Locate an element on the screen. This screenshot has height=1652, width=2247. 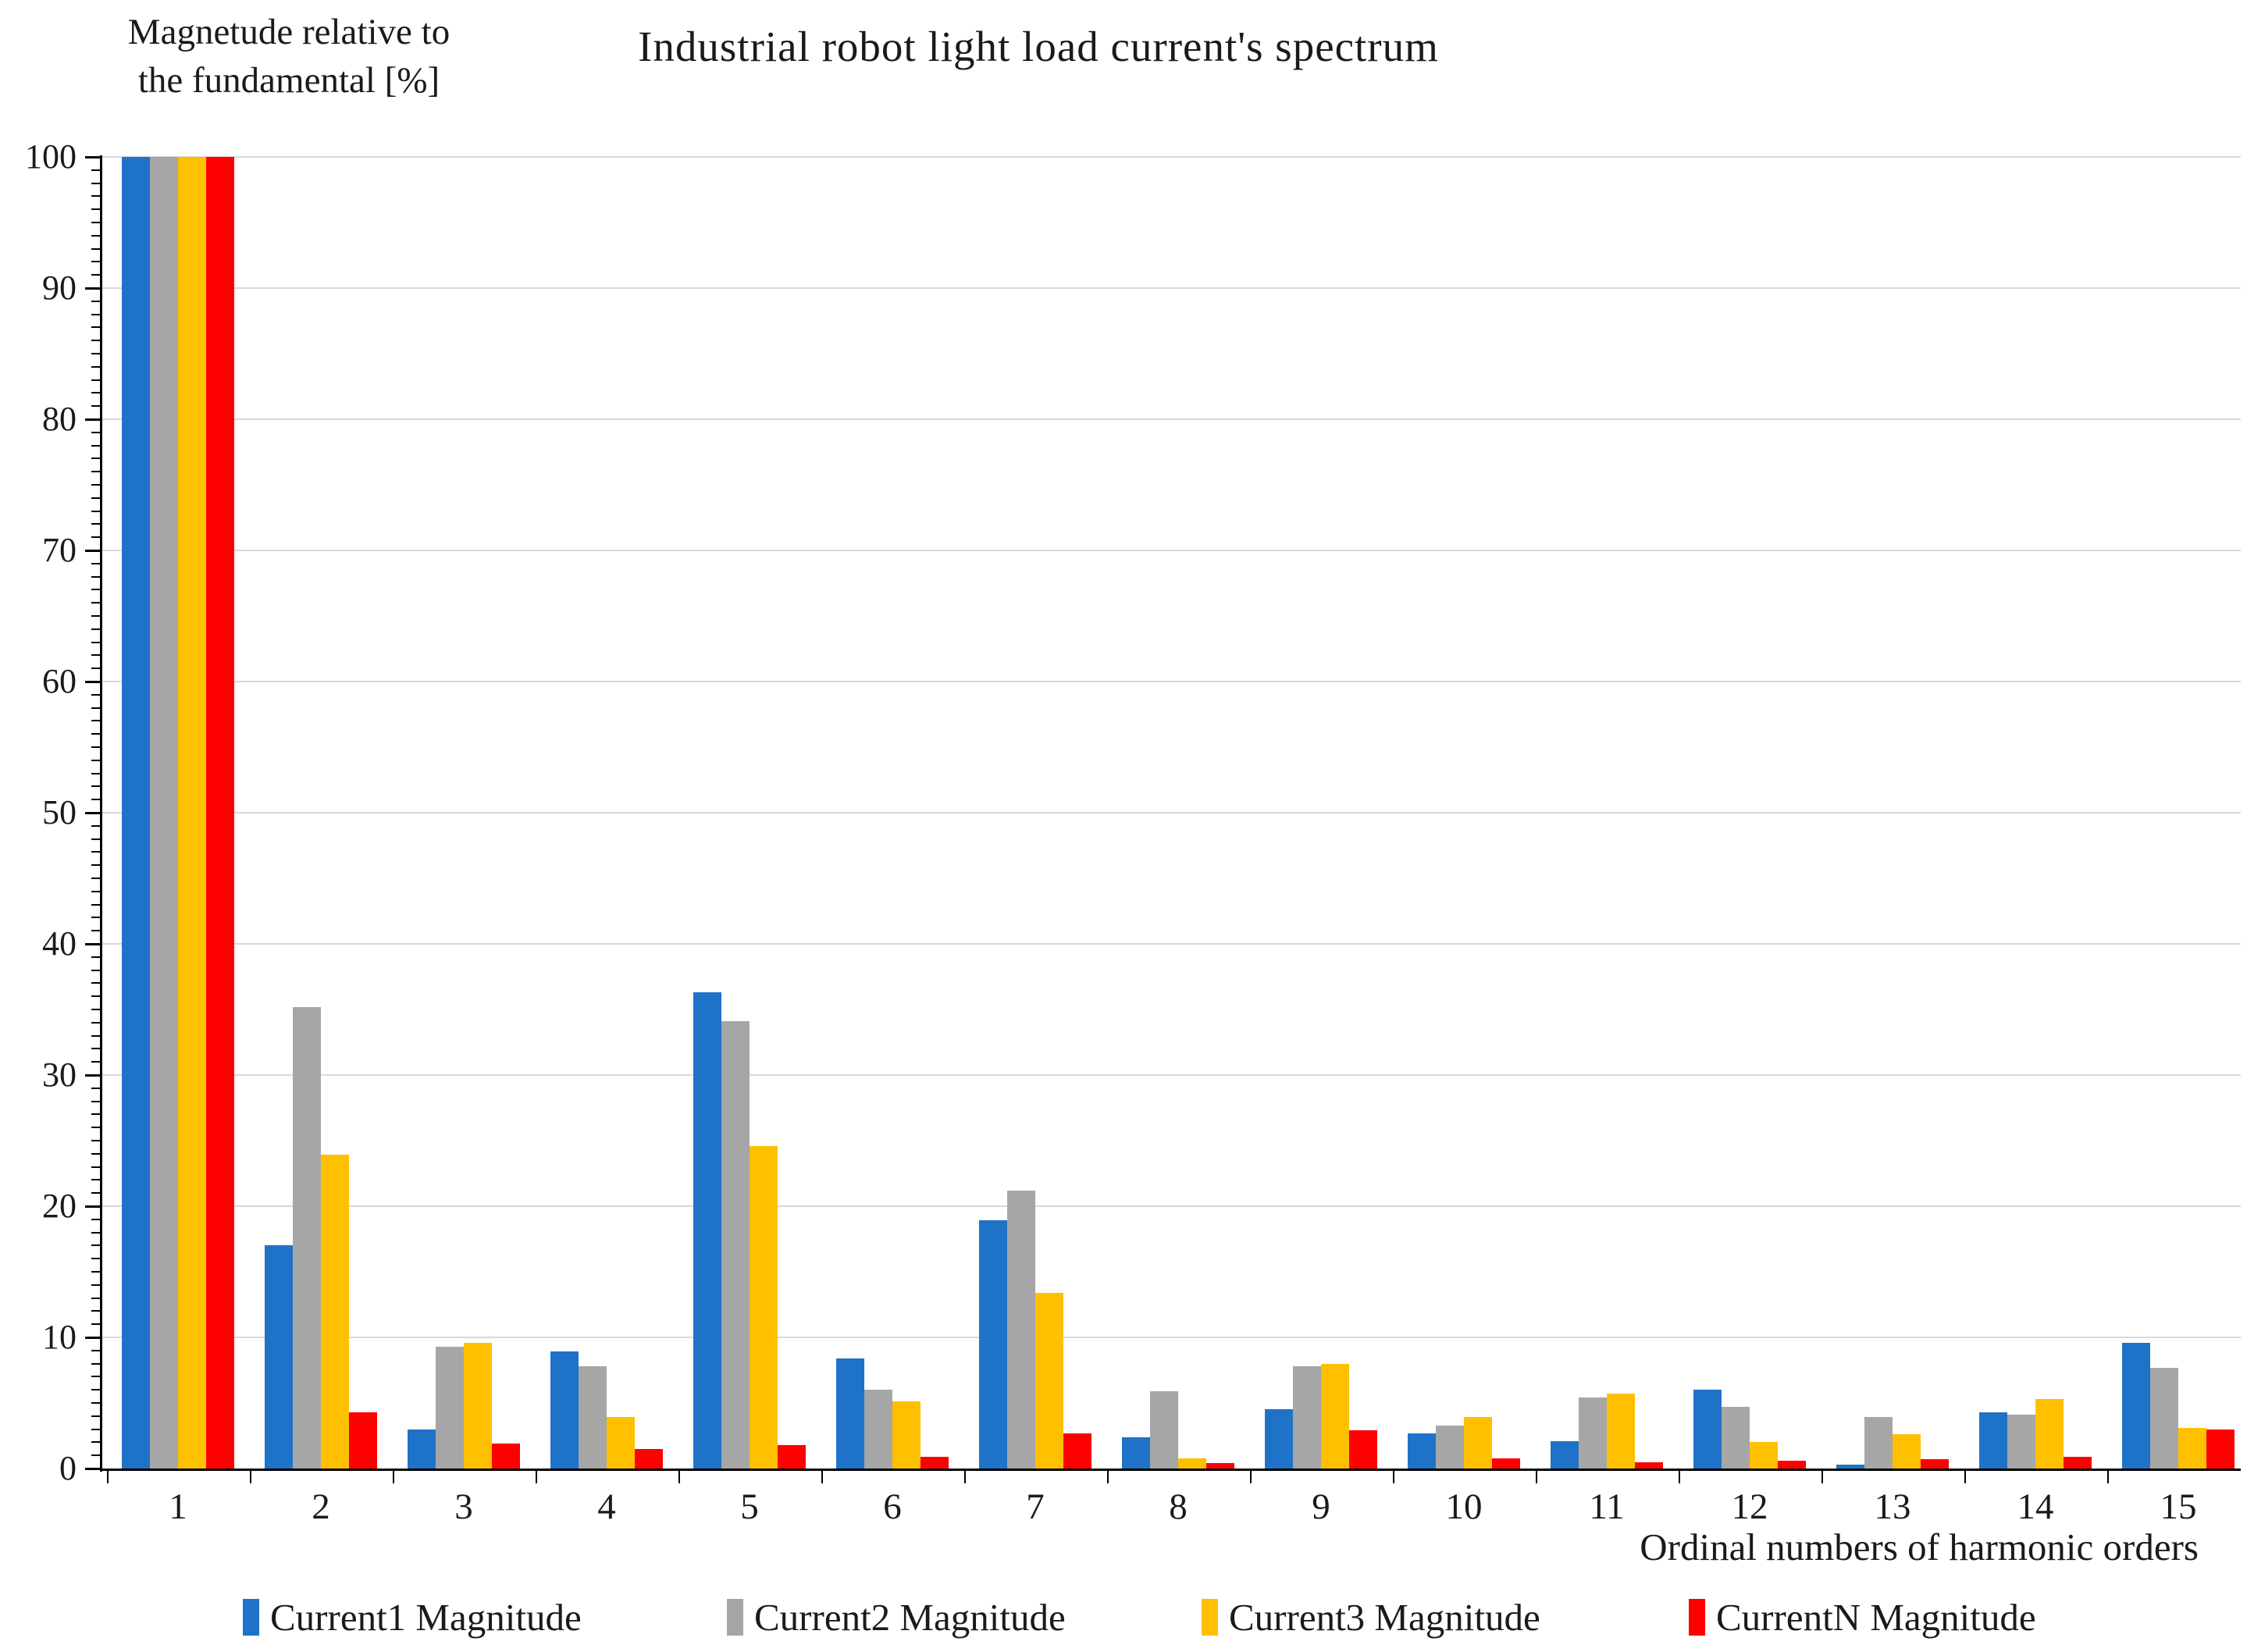
bar-series3-cat15 is located at coordinates (2192, 1448).